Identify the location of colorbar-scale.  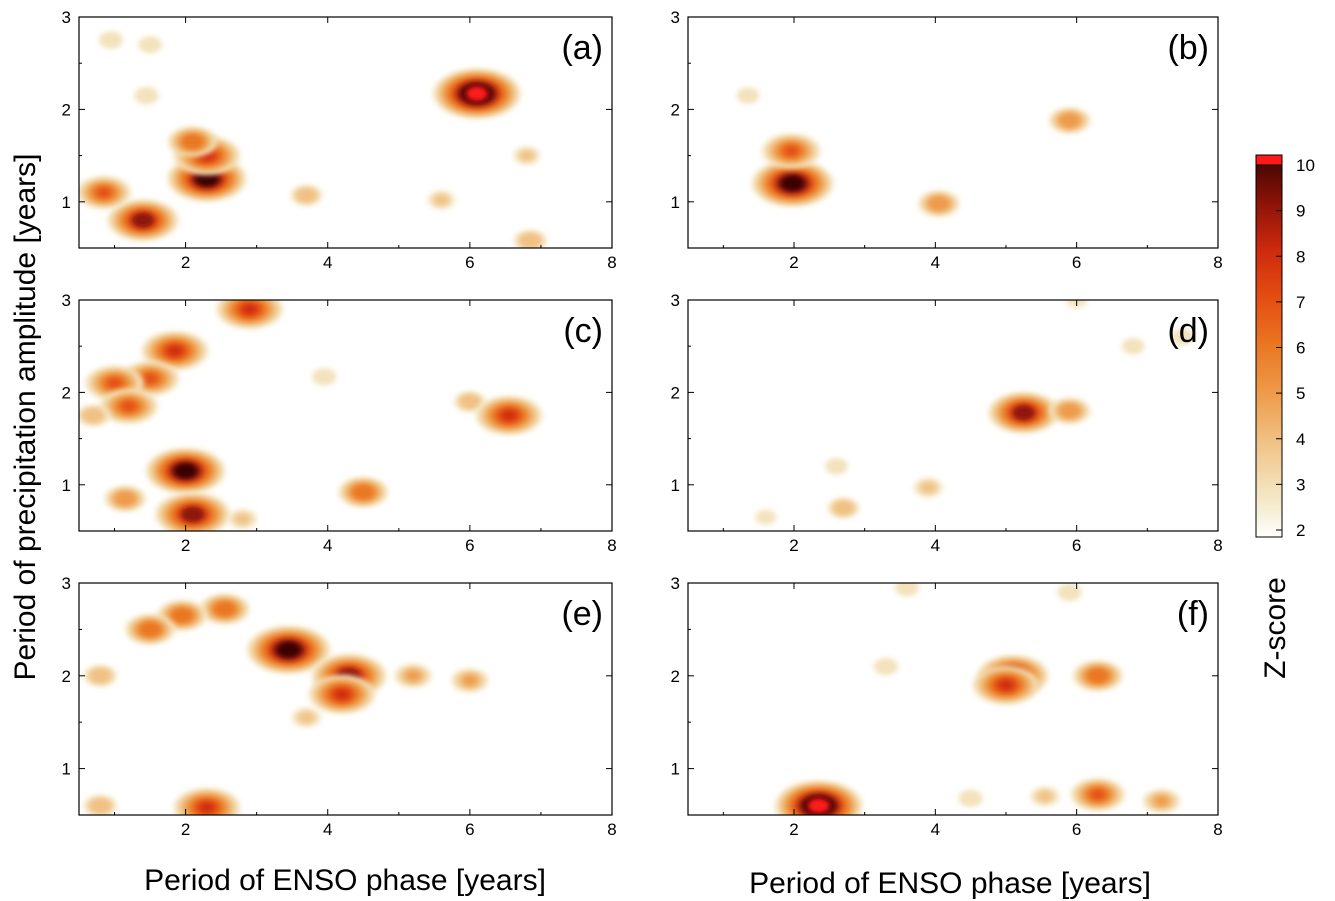
(1269, 346).